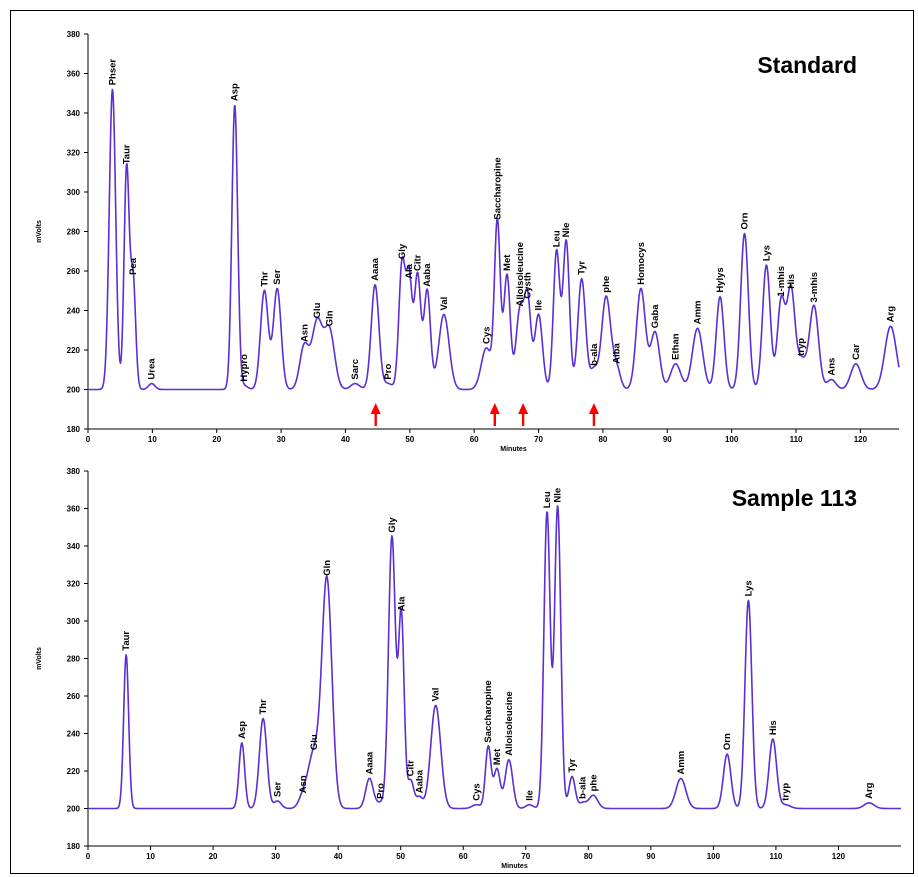 Image resolution: width=918 pixels, height=877 pixels. Describe the element at coordinates (263, 707) in the screenshot. I see `sample-peak-label: Thr` at that location.